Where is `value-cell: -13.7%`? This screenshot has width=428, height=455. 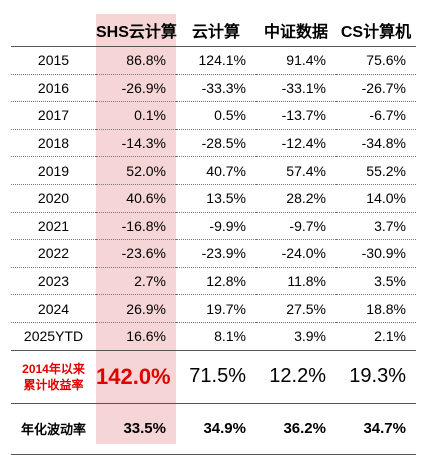
value-cell: -13.7% is located at coordinates (296, 115).